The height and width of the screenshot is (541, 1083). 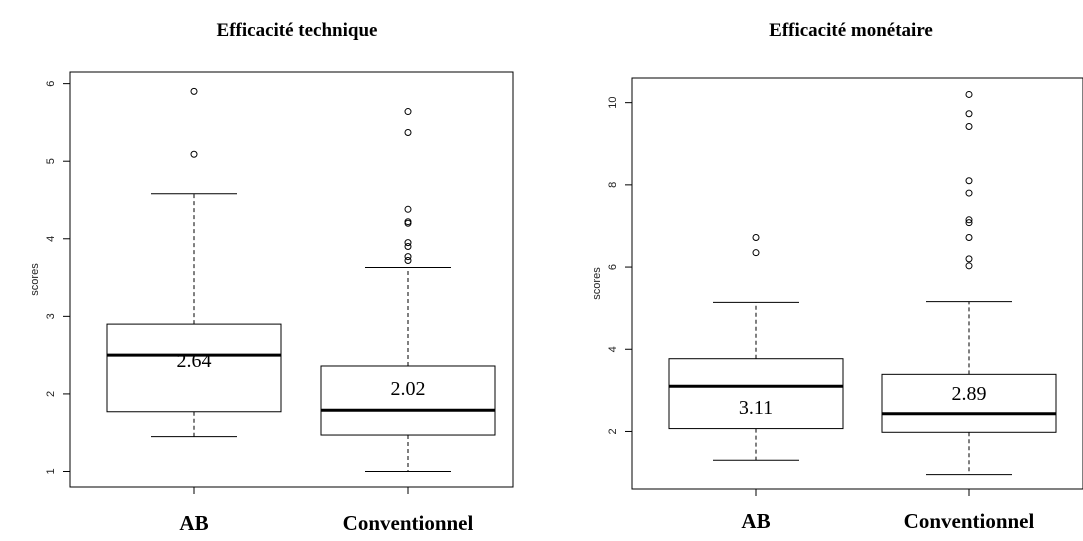 I want to click on mean-label: 3.11, so click(x=756, y=408).